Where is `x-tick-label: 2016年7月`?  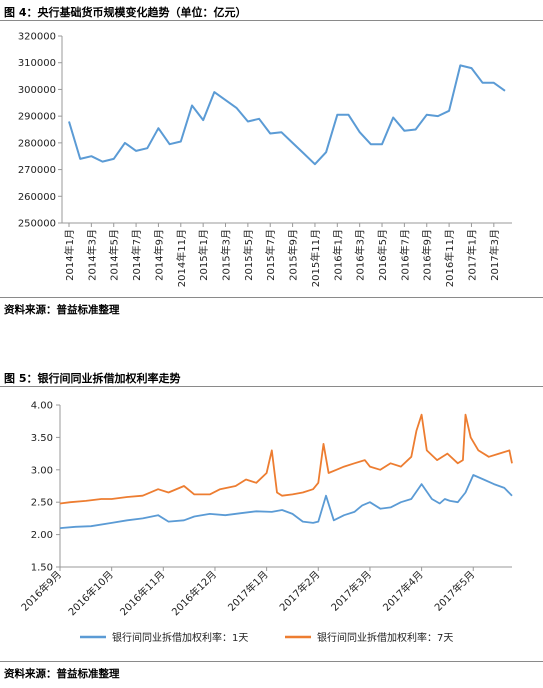
x-tick-label: 2016年7月 is located at coordinates (404, 255).